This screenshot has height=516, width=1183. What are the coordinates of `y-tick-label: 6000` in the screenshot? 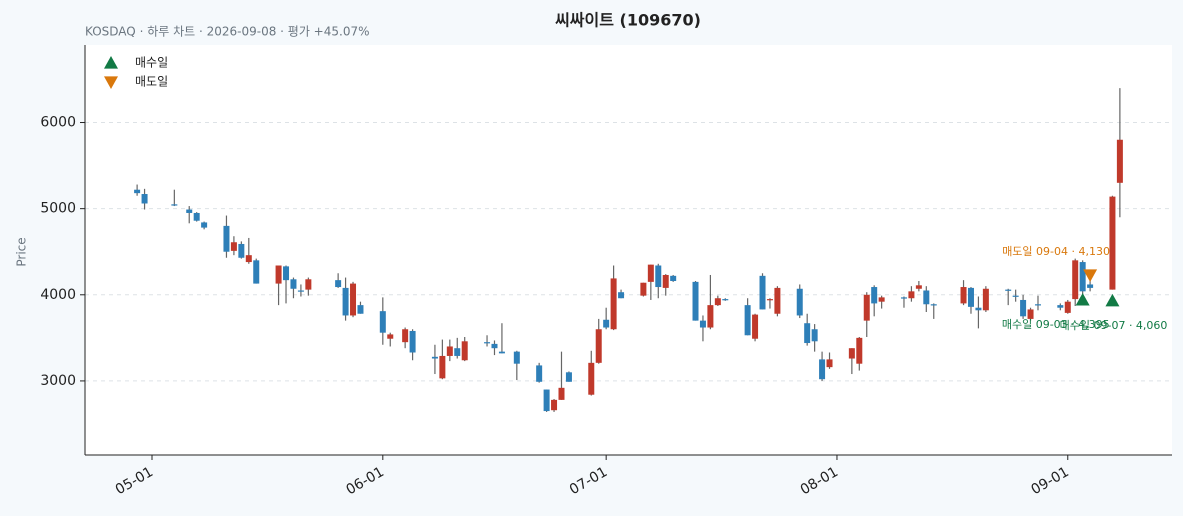 It's located at (58, 123).